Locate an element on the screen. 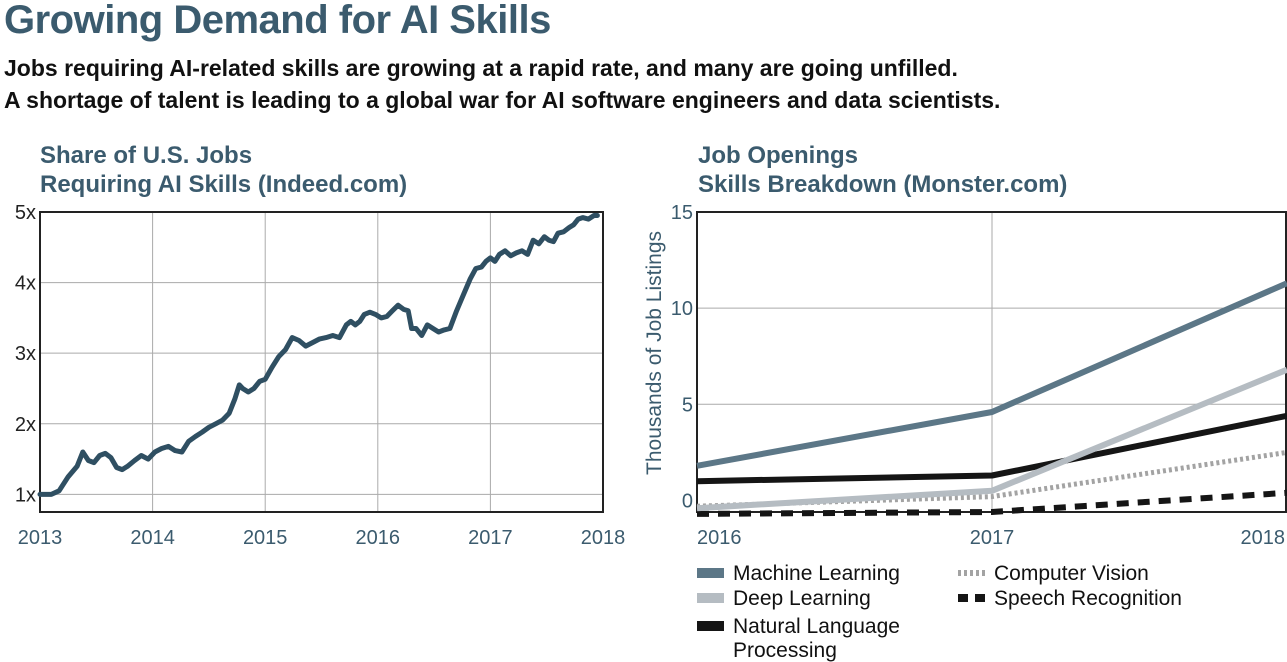  left-x-tick-label: 2013 is located at coordinates (40, 538).